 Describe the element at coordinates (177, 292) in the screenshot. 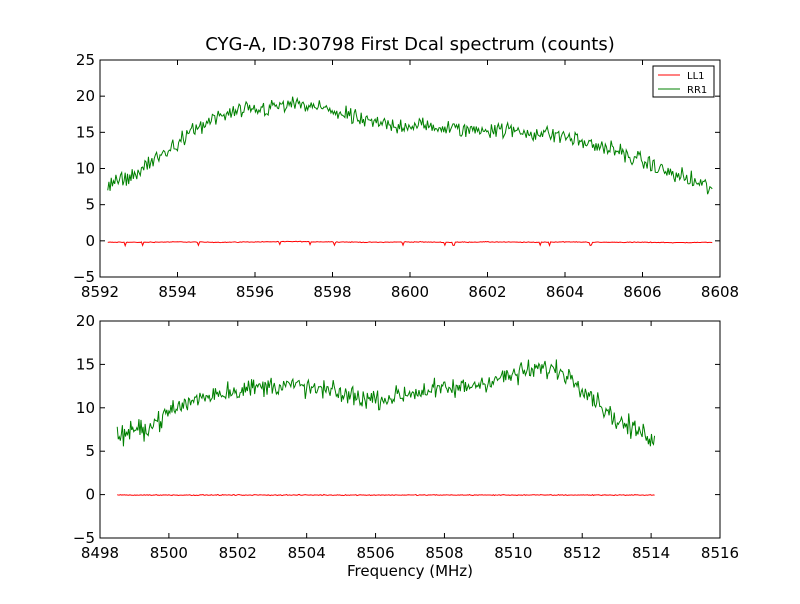

I see `x-tick-label: 8594` at that location.